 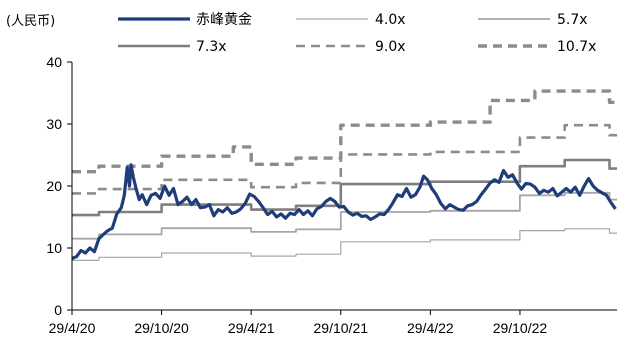 What do you see at coordinates (31, 21) in the screenshot?
I see `y-axis-unit-label: (人民币)` at bounding box center [31, 21].